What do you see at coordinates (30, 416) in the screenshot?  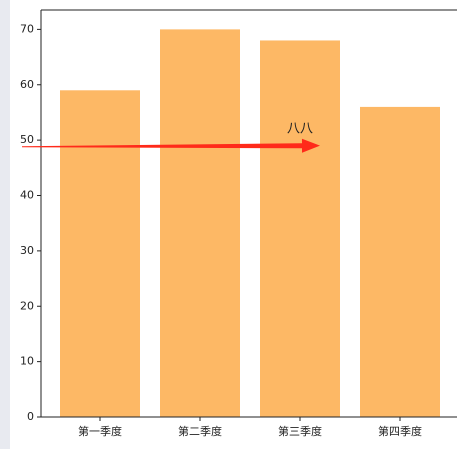 I see `y-tick-label: 0` at bounding box center [30, 416].